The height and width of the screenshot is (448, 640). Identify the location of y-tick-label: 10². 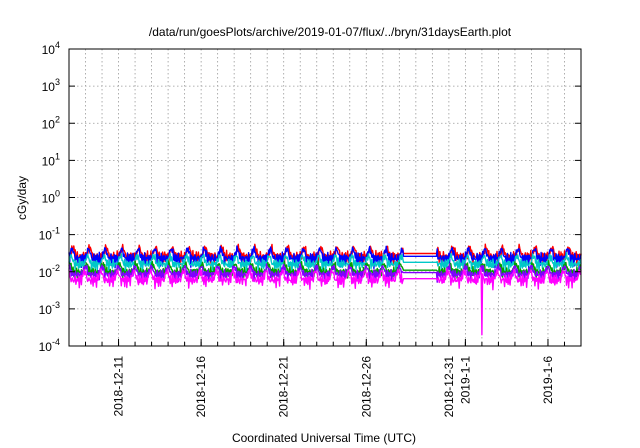
(51, 122).